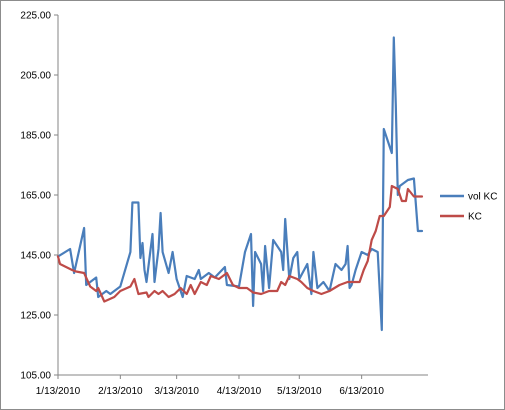  I want to click on x-tick-label: 5/13/2010, so click(299, 391).